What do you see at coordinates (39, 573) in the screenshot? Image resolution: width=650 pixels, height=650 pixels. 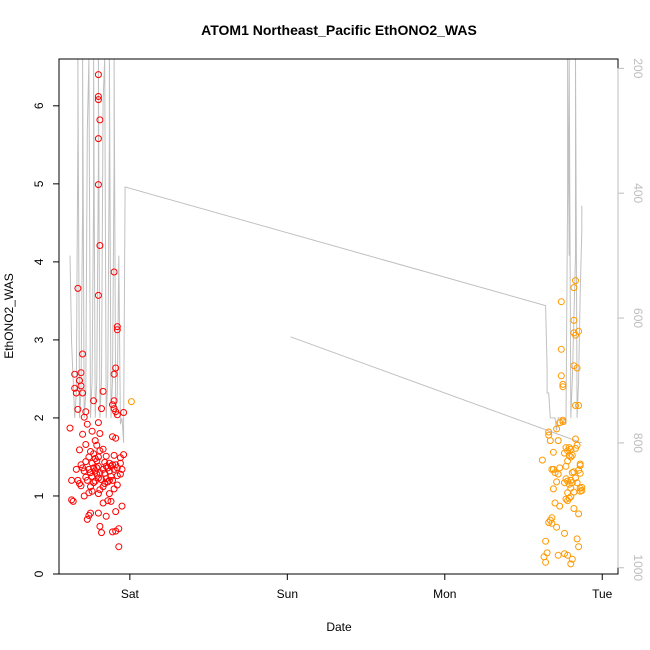 I see `y-tick-label: 0` at bounding box center [39, 573].